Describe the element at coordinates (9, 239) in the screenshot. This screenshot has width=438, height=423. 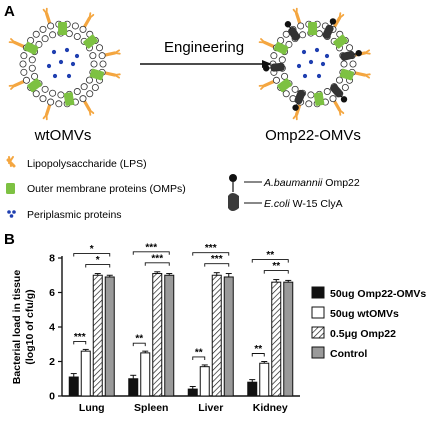
I see `panel-letter-b: B` at that location.